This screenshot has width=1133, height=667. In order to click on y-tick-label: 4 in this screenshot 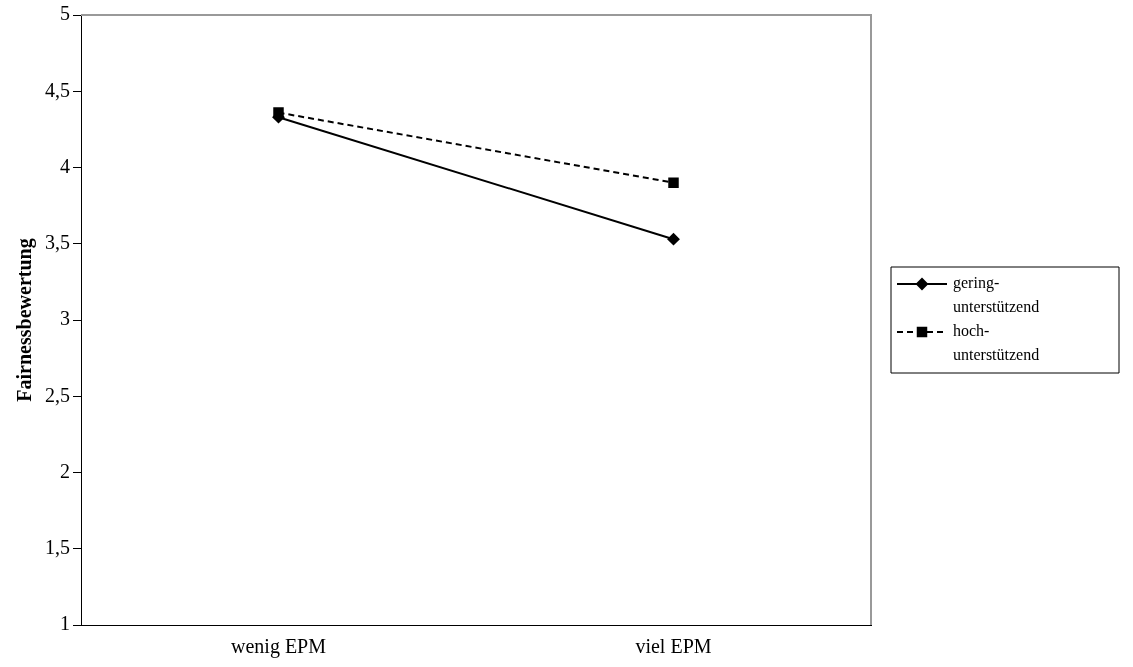, I will do `click(65, 165)`.